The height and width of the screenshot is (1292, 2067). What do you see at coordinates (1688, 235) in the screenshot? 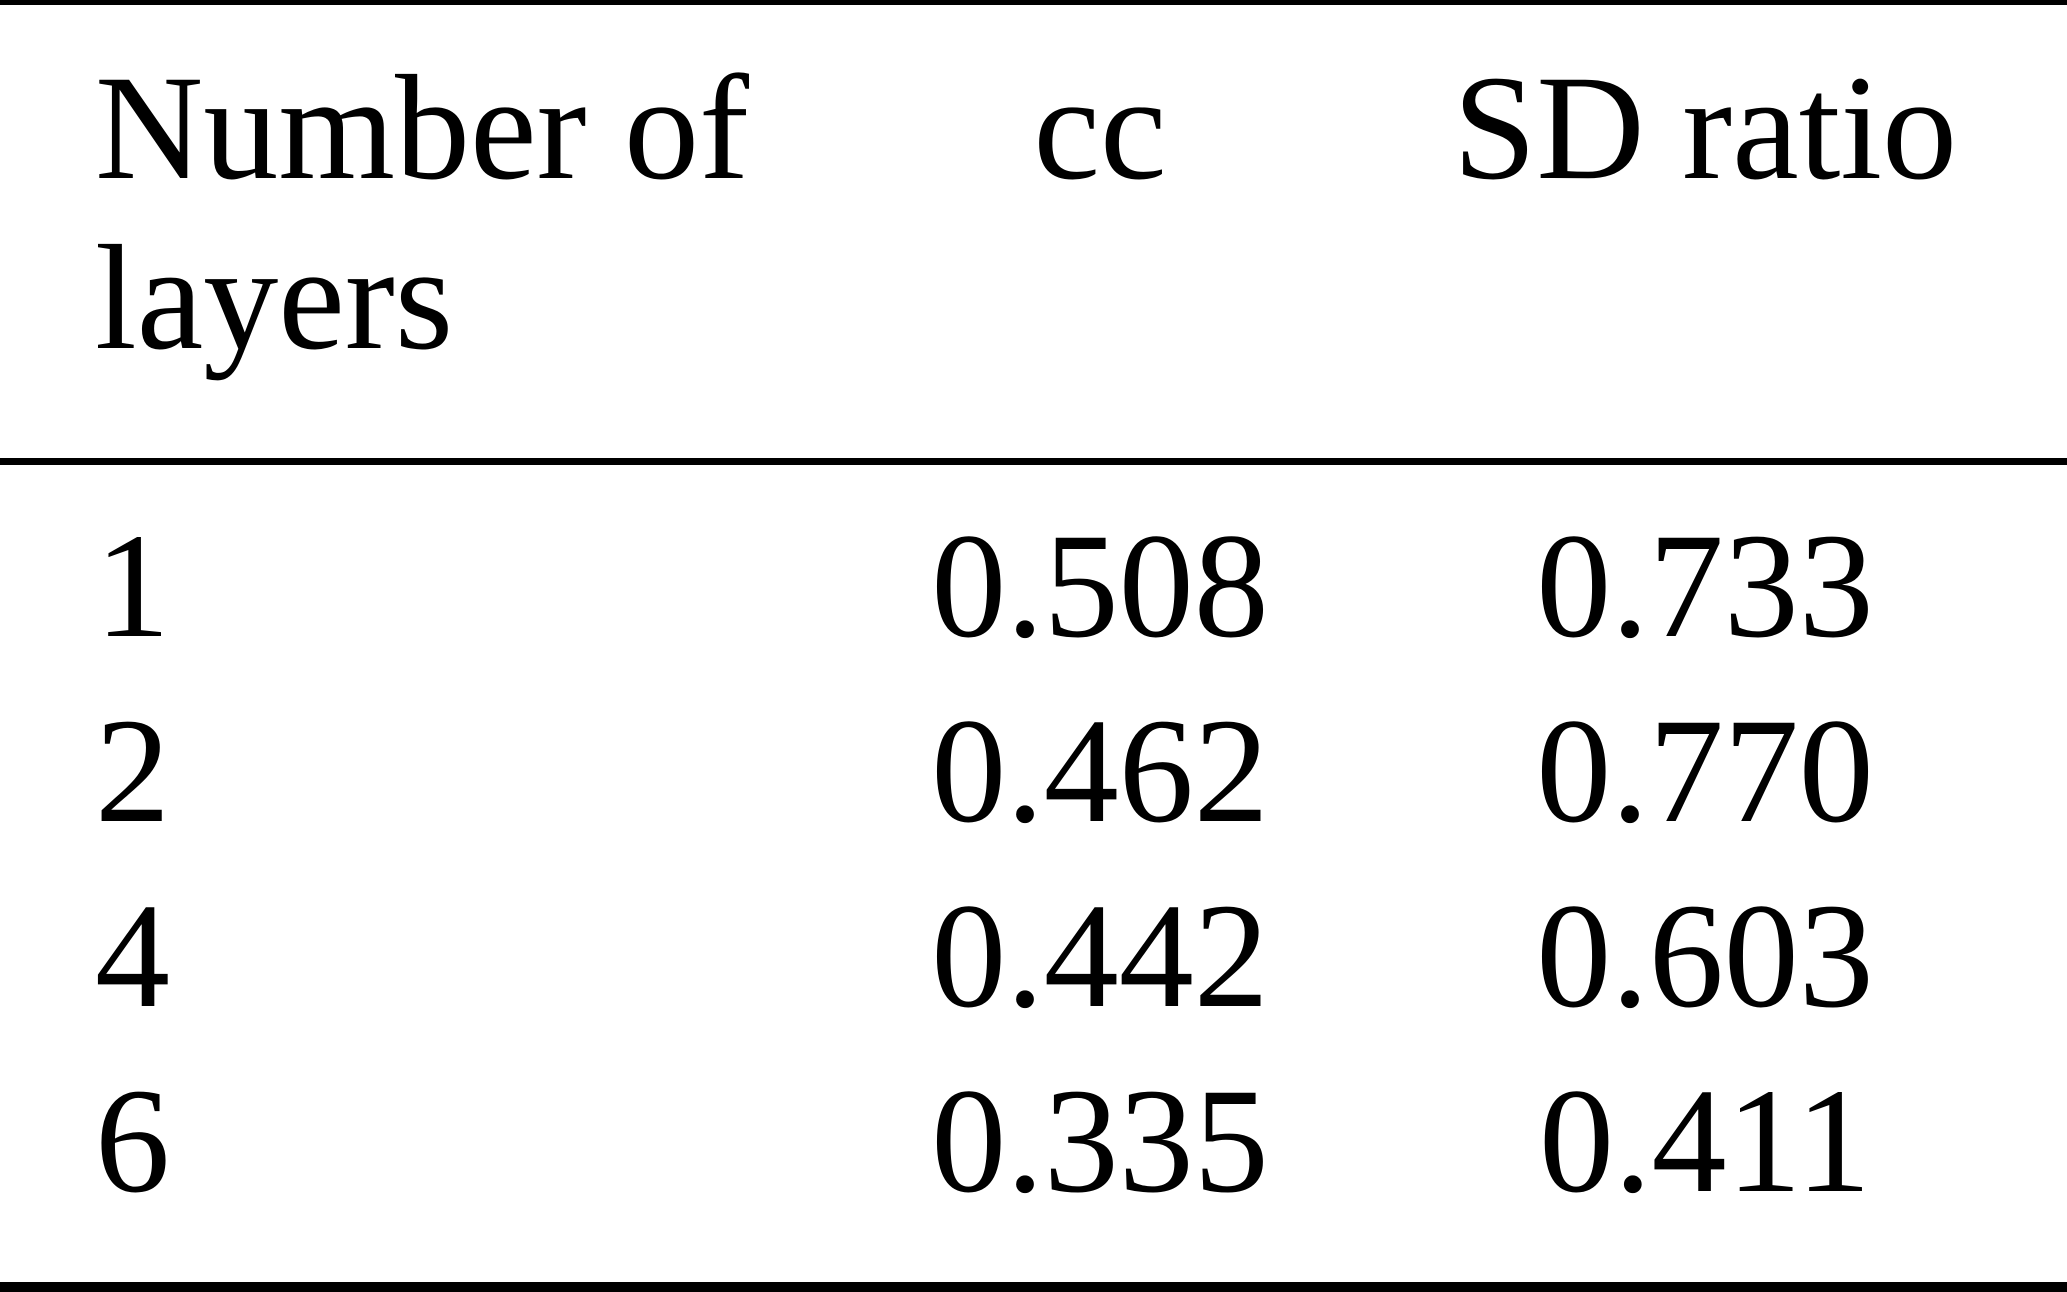
I see `header-cell-sd-ratio: SD ratio` at bounding box center [1688, 235].